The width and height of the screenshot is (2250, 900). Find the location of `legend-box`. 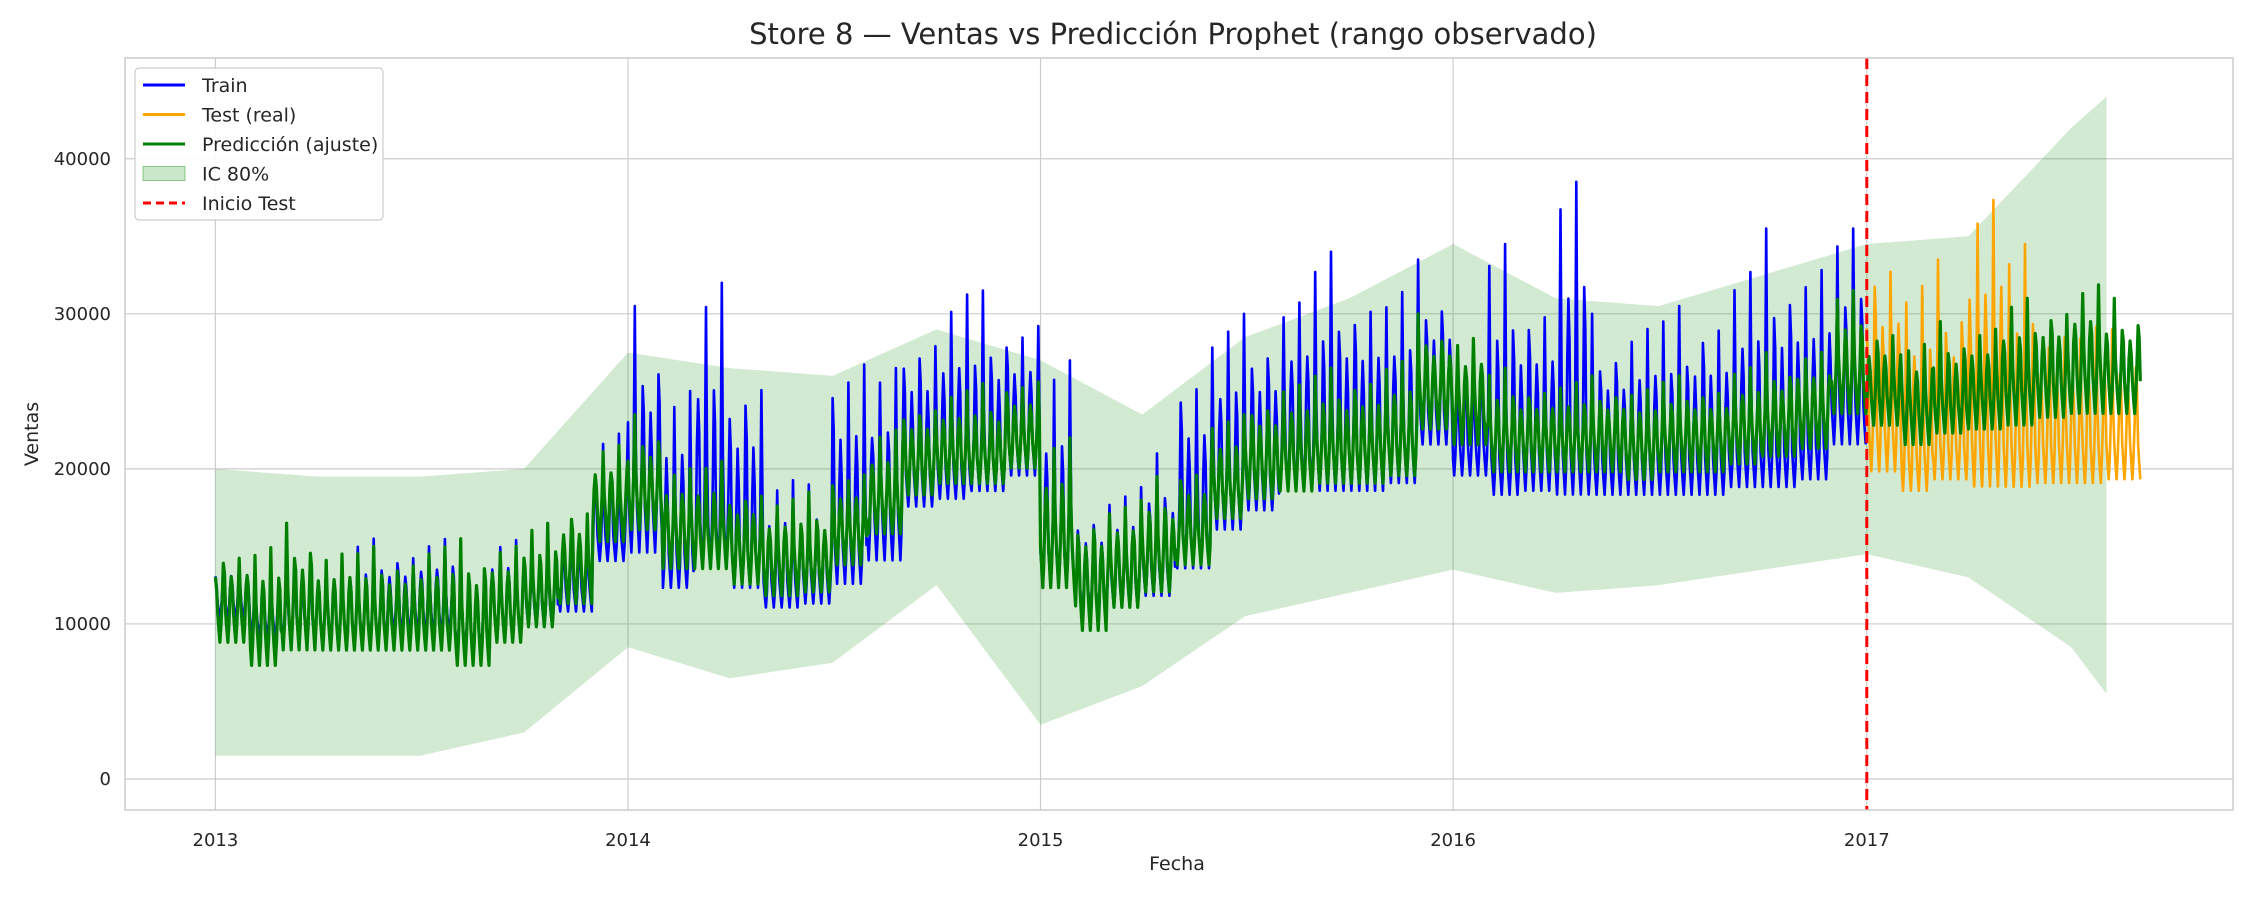

legend-box is located at coordinates (259, 144).